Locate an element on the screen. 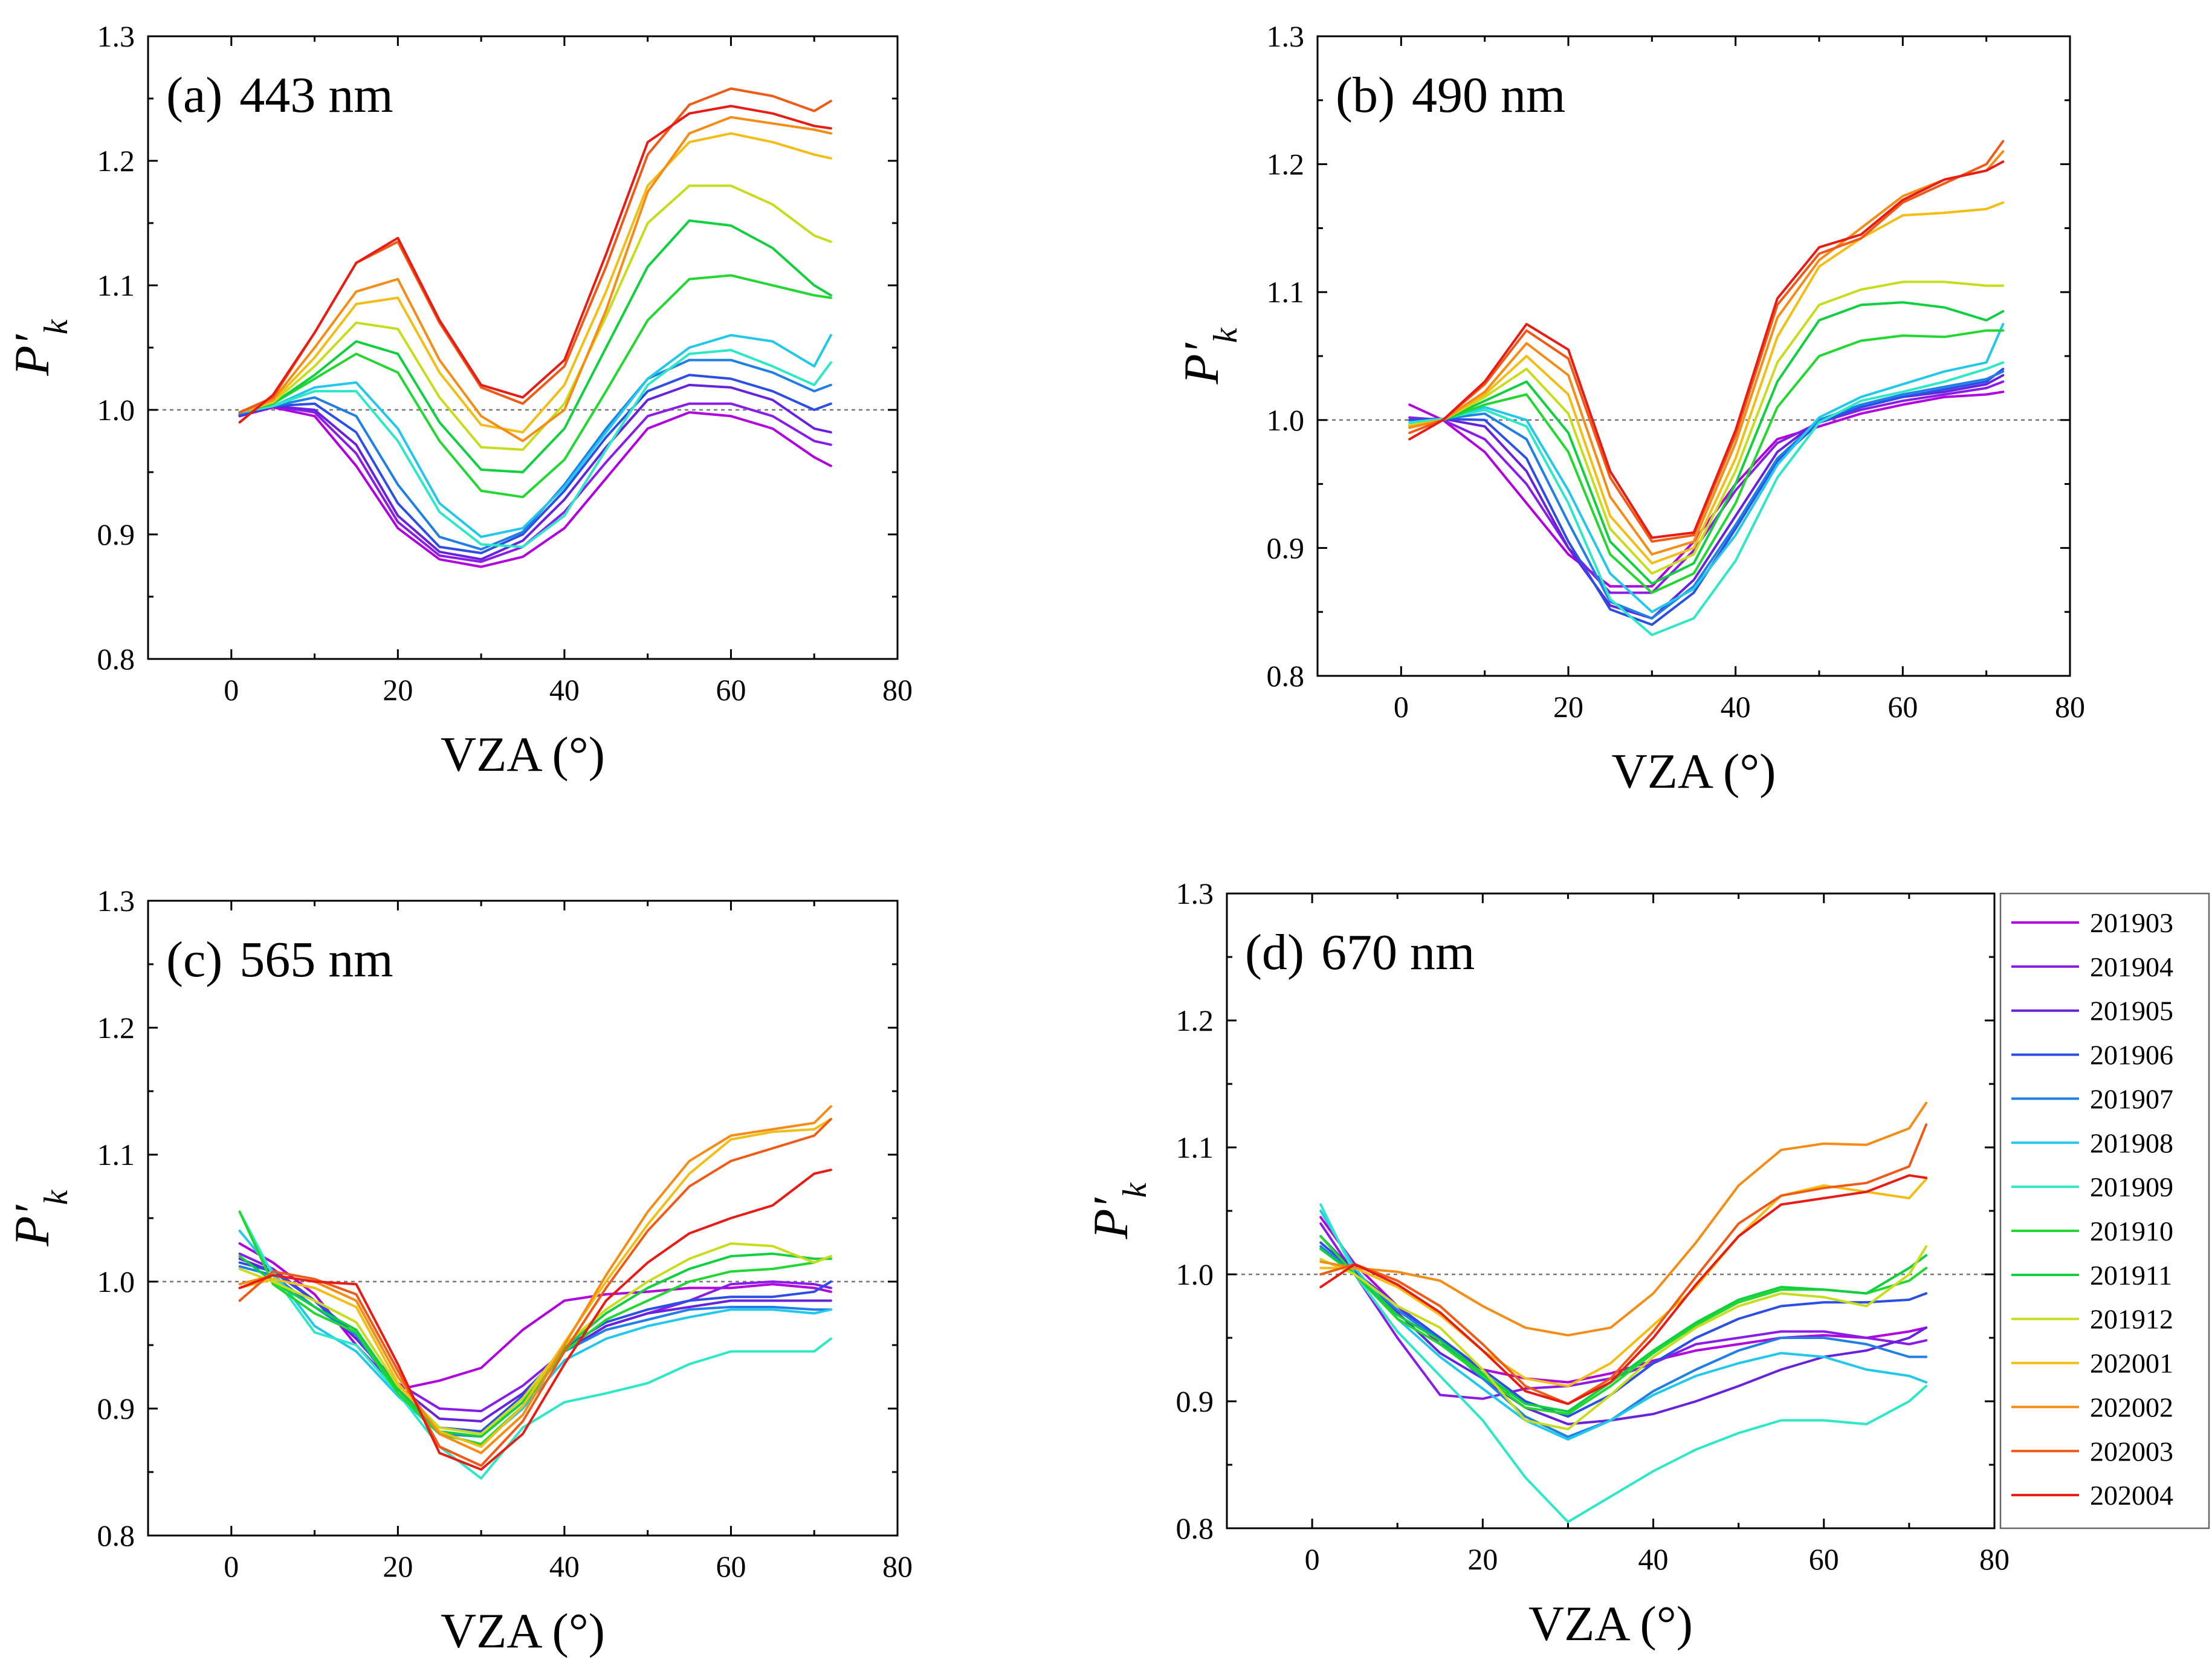 The height and width of the screenshot is (1680, 2212). legend-label: 201905 is located at coordinates (2131, 1011).